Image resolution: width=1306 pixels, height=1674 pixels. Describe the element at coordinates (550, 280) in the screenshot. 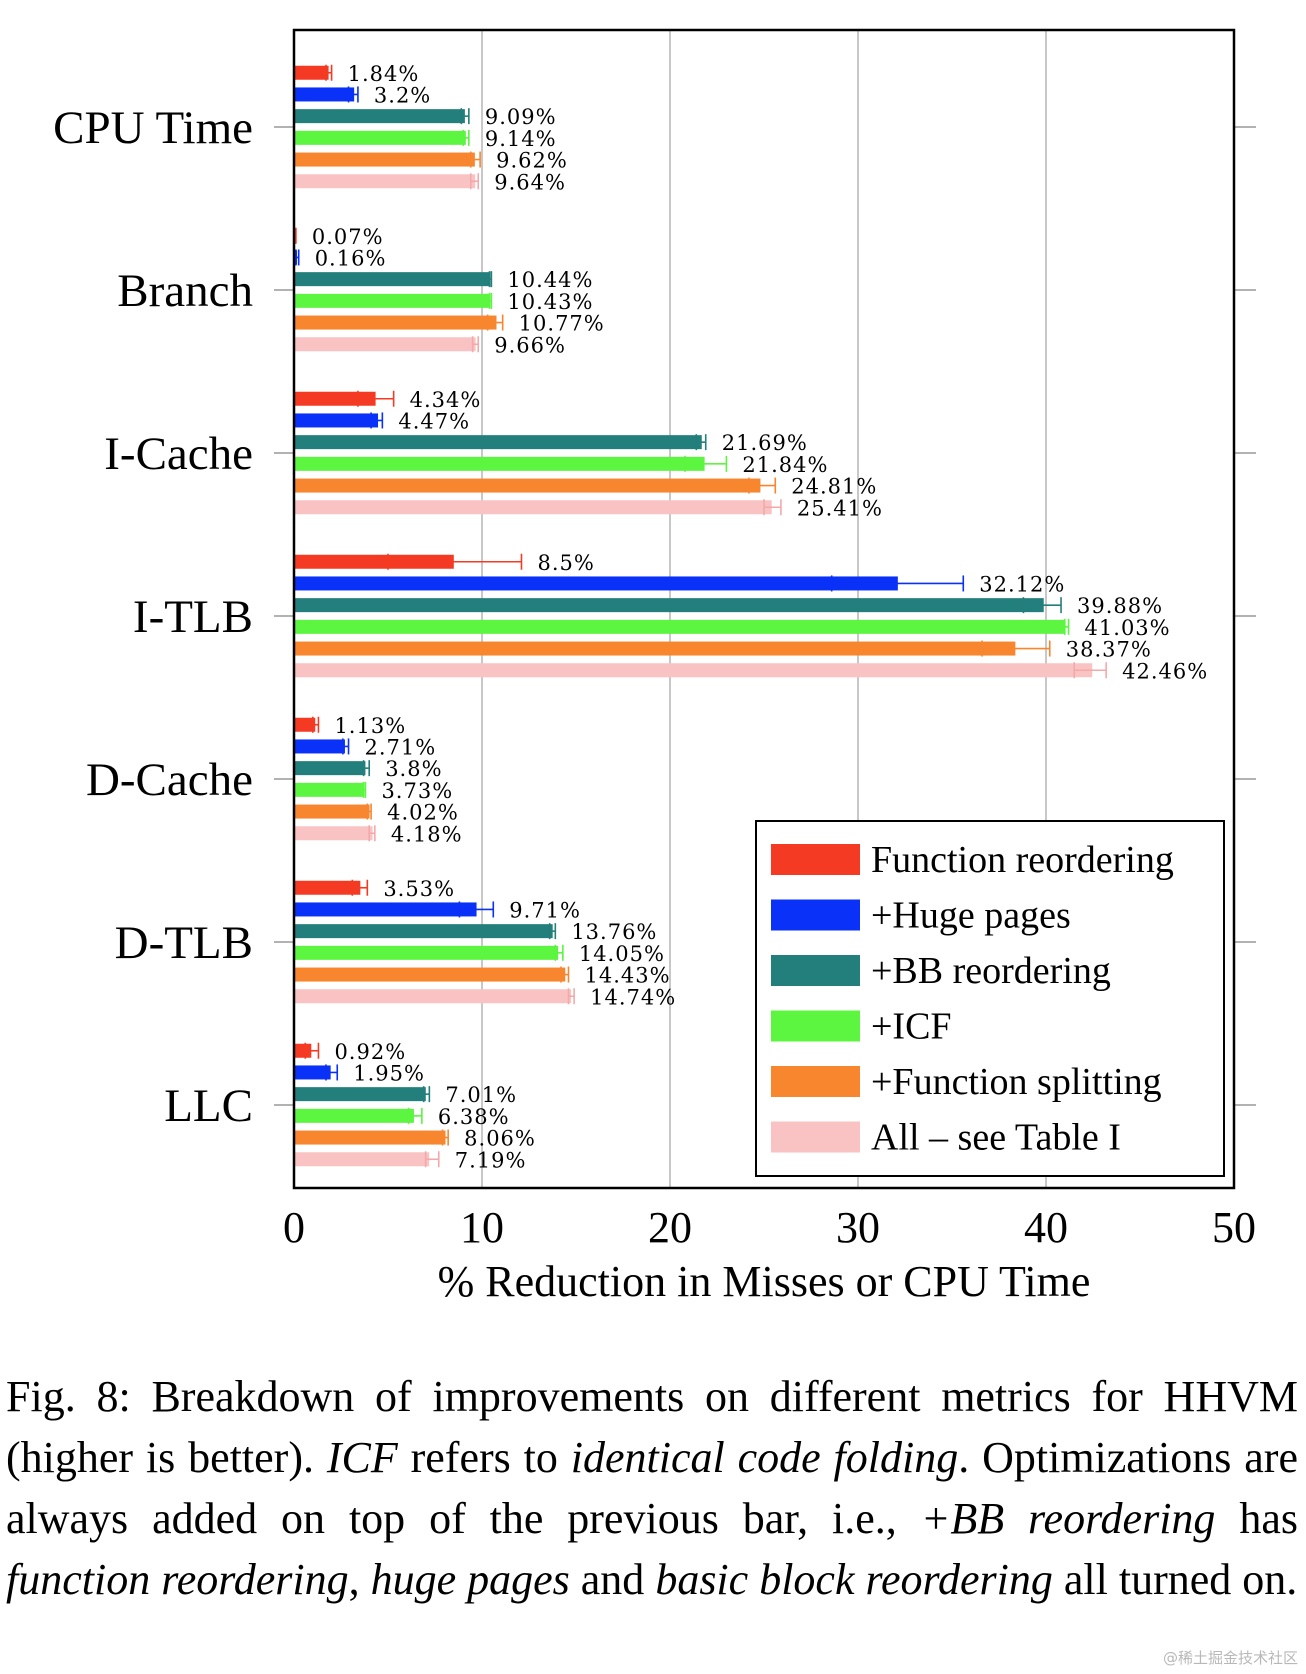

I see `data-label: 10.44%` at that location.